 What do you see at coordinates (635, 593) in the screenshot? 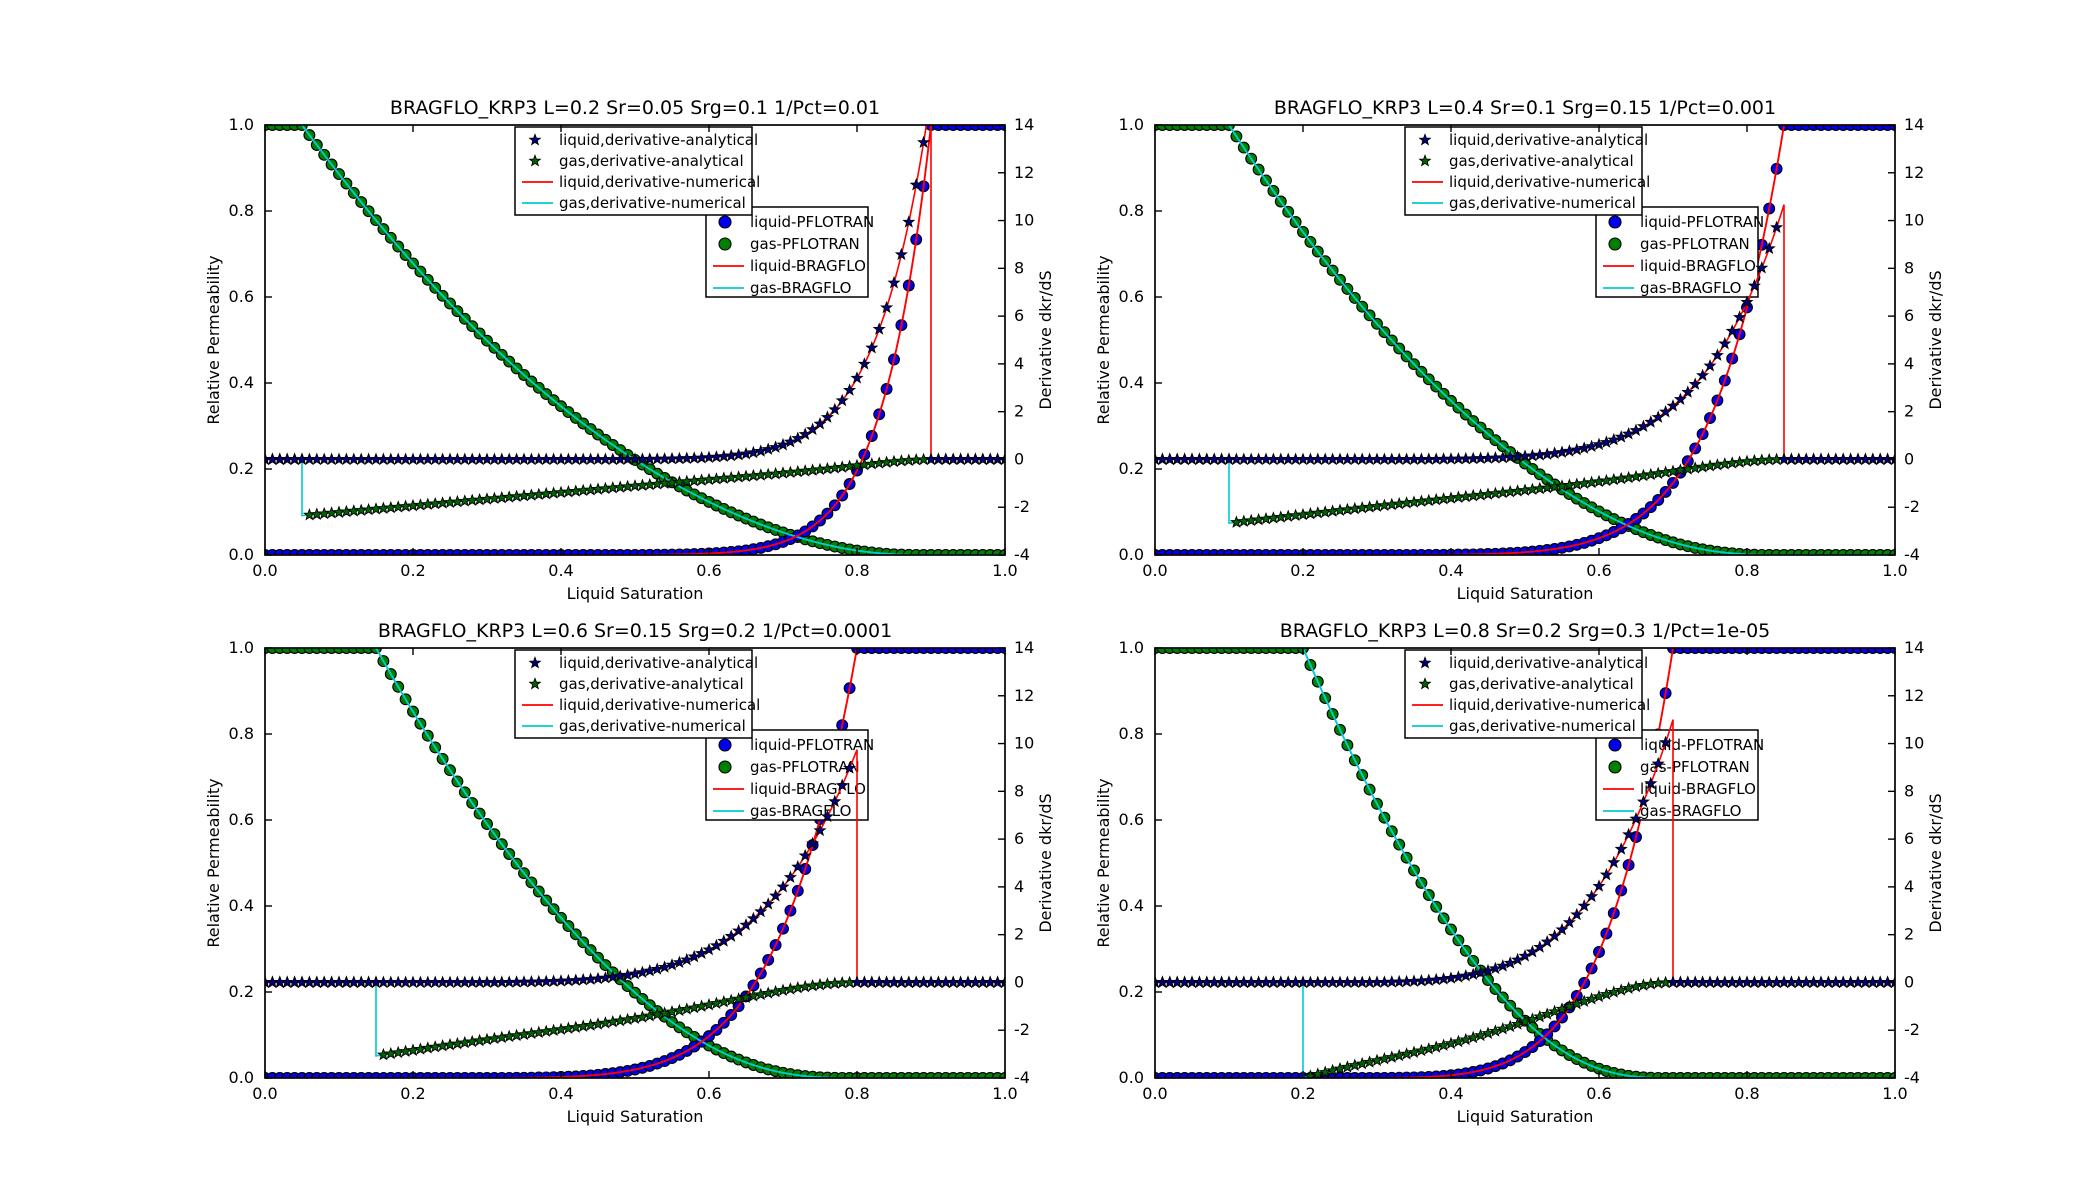
I see `x-axis-label: Liquid Saturation` at bounding box center [635, 593].